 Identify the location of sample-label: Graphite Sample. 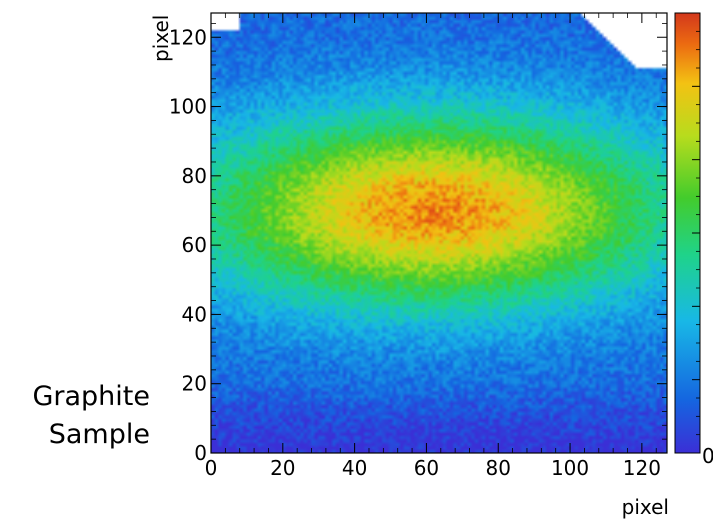
(75, 416).